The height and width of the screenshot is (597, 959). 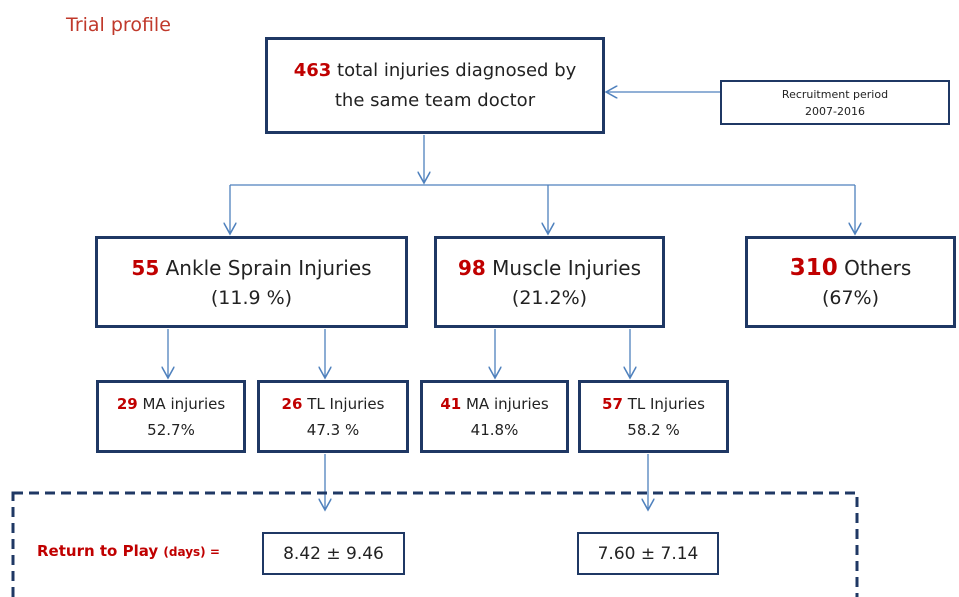 I want to click on percent: 58.2 %, so click(x=653, y=429).